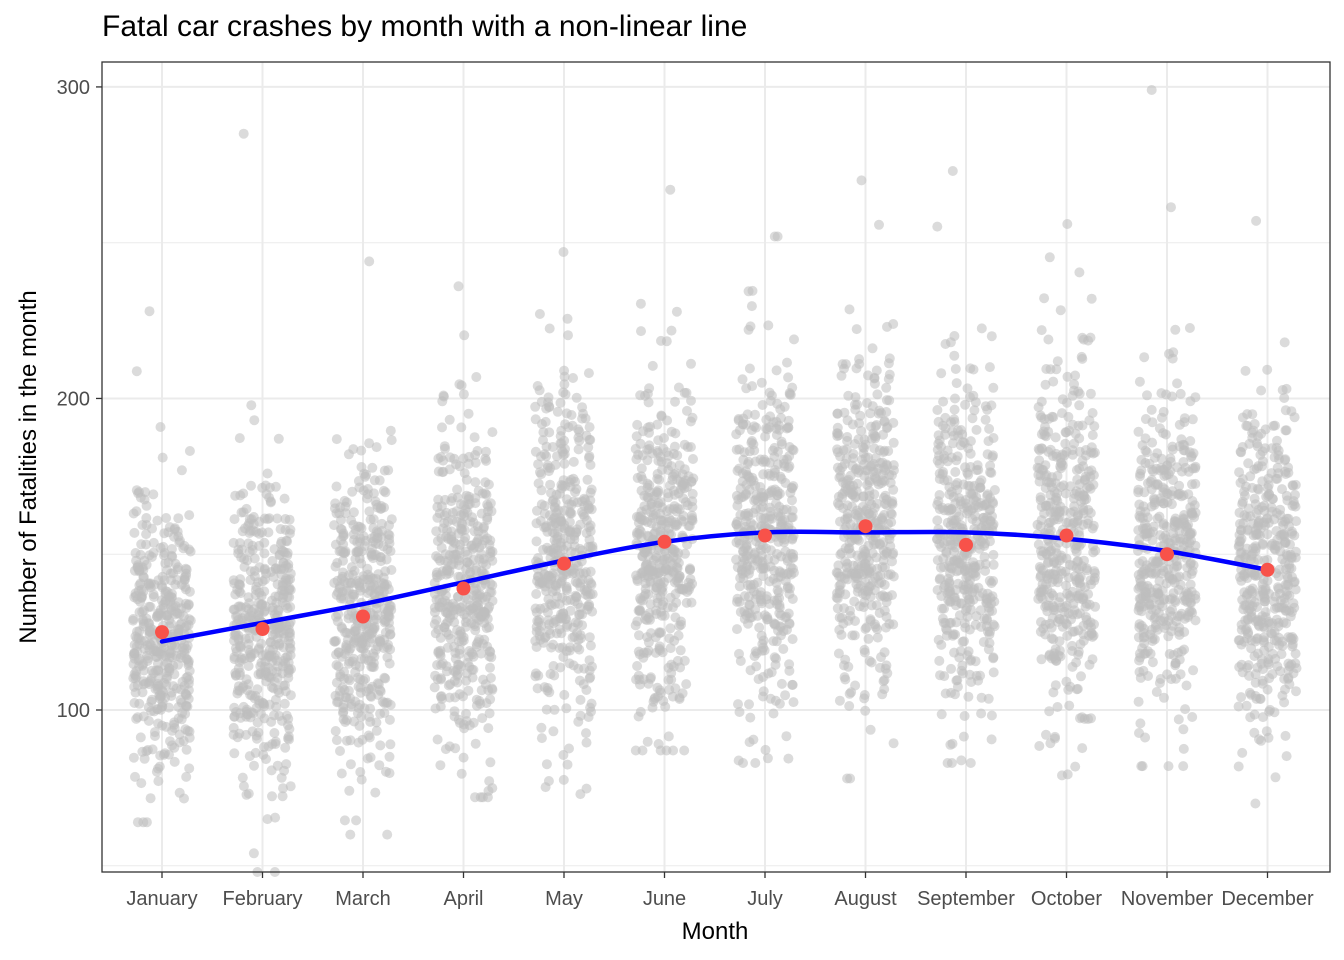 This screenshot has height=960, width=1344. I want to click on jitter-point-max, so click(243, 133).